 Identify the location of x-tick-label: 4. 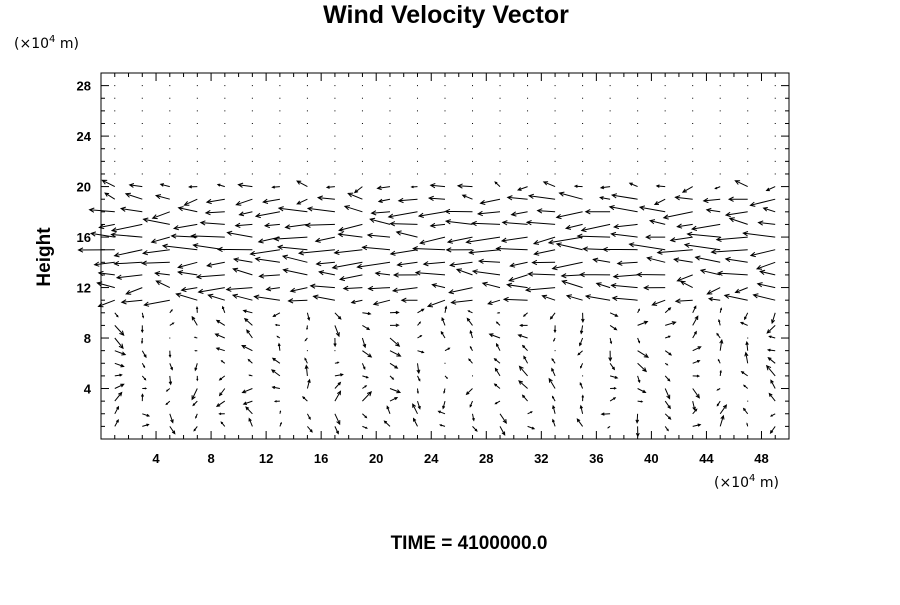
(156, 458).